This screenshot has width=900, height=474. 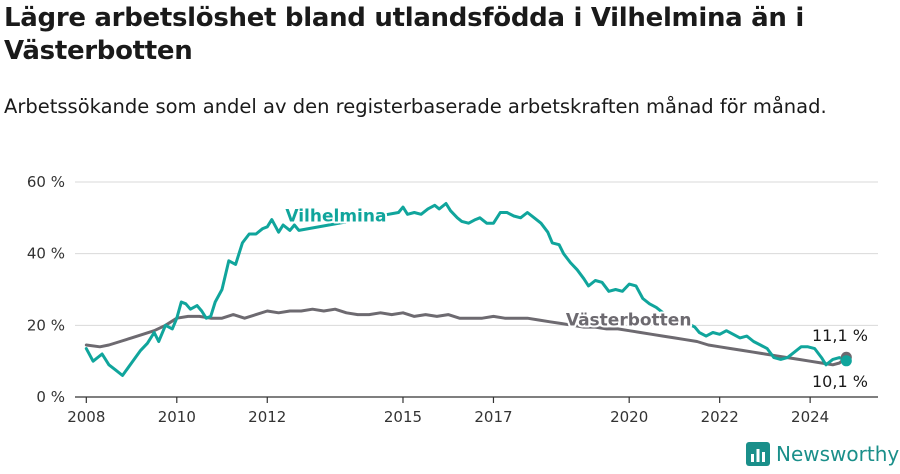 What do you see at coordinates (838, 454) in the screenshot?
I see `brand-name: Newsworthy` at bounding box center [838, 454].